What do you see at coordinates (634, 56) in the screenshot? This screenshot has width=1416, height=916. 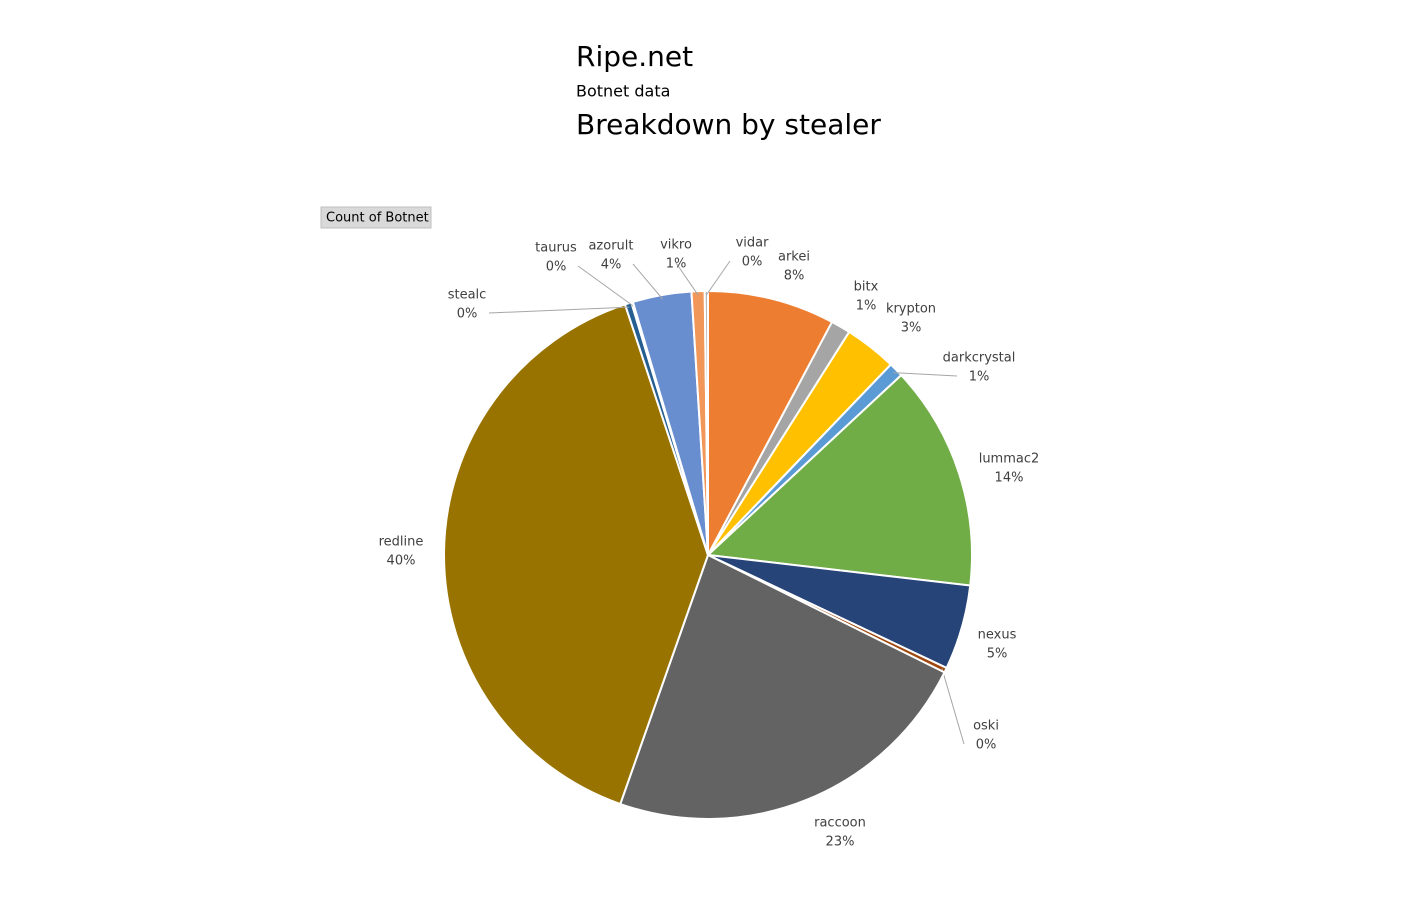 I see `page-title: Ripe.net` at bounding box center [634, 56].